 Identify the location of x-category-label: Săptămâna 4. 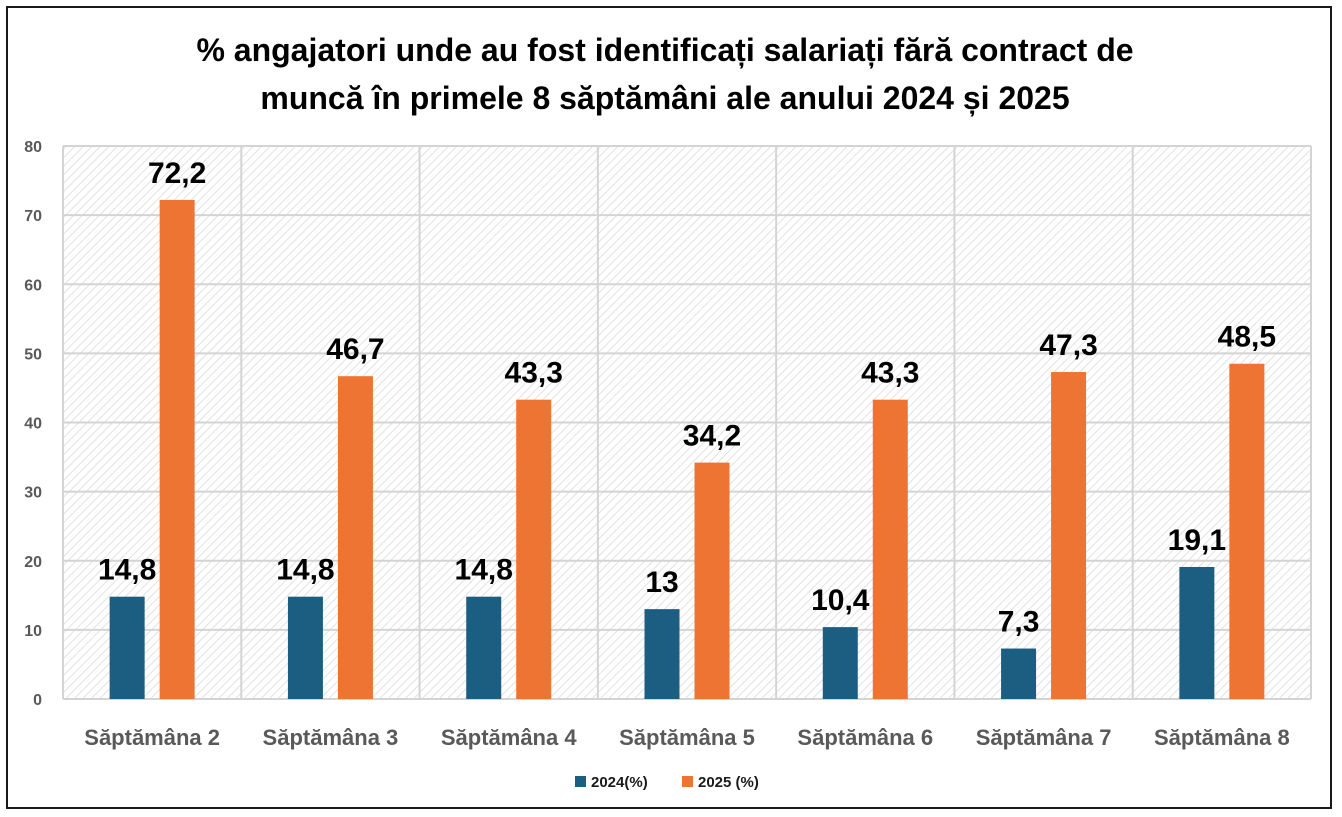
(509, 737).